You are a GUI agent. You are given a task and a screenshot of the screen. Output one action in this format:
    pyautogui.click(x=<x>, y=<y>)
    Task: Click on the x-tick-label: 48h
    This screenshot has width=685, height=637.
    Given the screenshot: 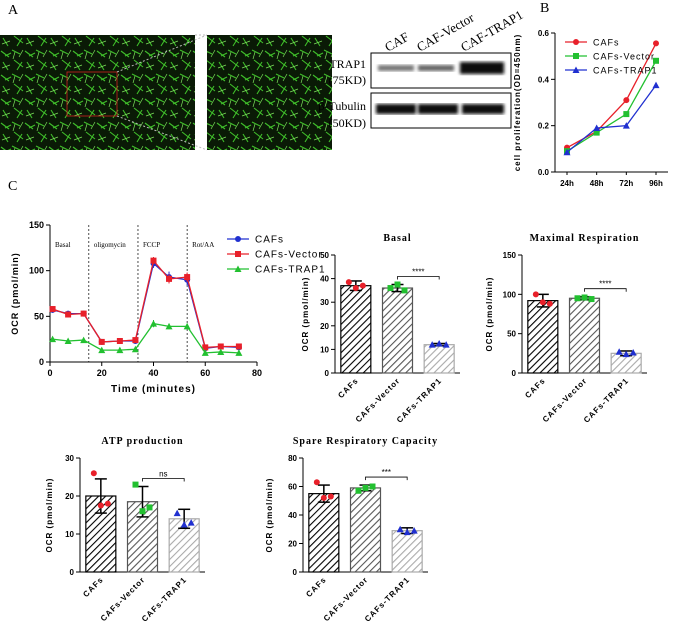 What is the action you would take?
    pyautogui.click(x=597, y=183)
    